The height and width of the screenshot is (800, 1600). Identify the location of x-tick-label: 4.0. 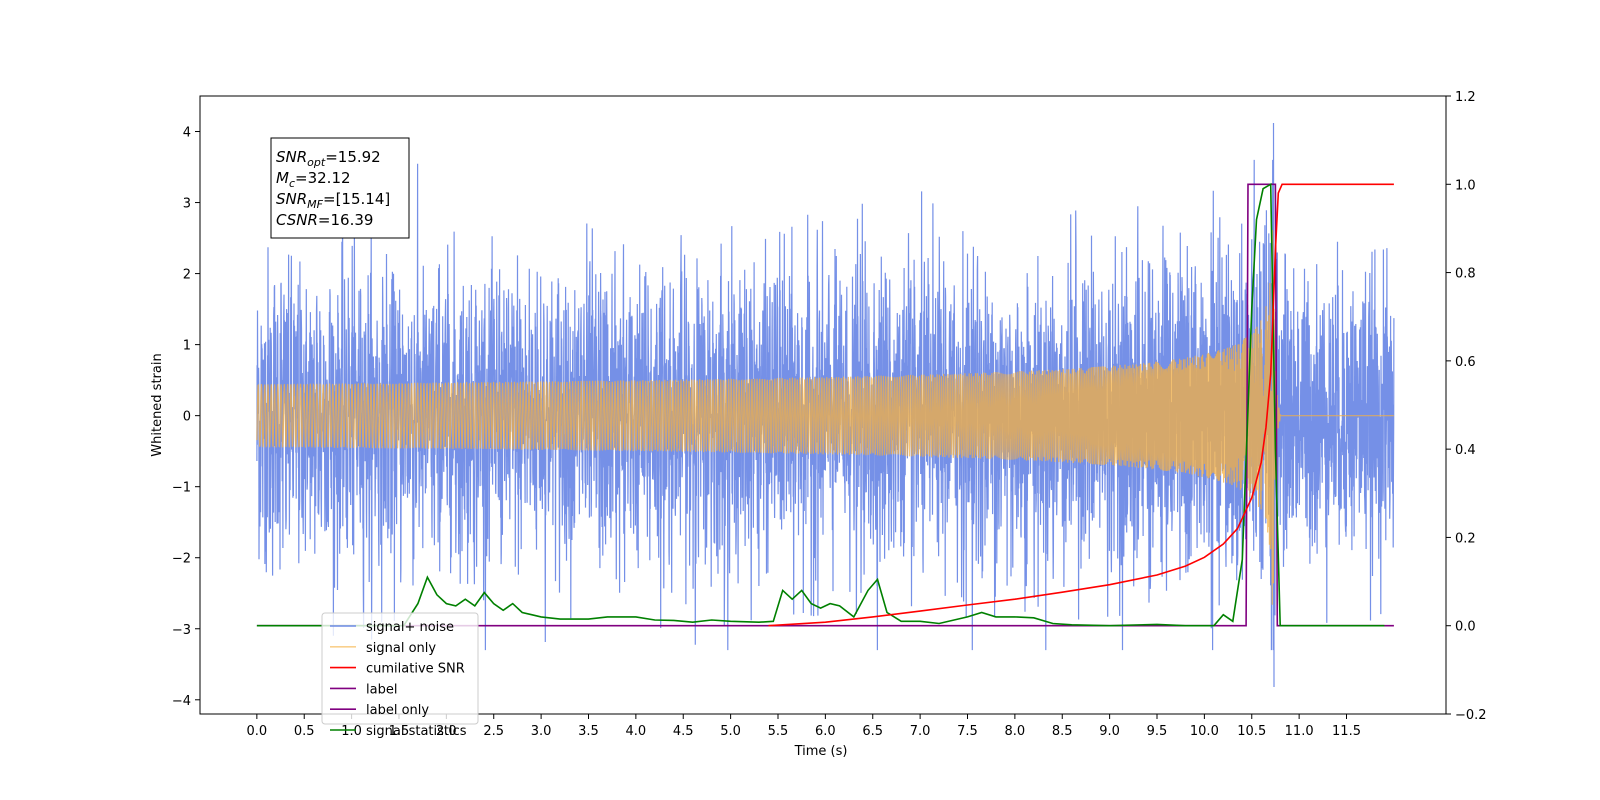
(636, 731).